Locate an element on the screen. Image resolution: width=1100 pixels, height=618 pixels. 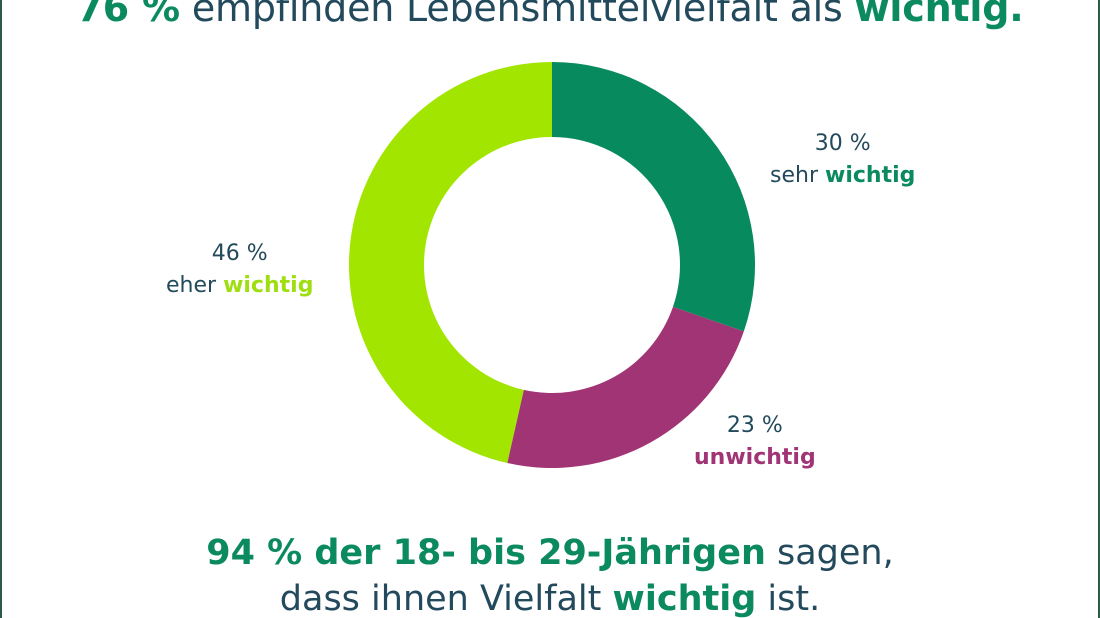
footer-text-sagen: sagen, is located at coordinates (835, 553).